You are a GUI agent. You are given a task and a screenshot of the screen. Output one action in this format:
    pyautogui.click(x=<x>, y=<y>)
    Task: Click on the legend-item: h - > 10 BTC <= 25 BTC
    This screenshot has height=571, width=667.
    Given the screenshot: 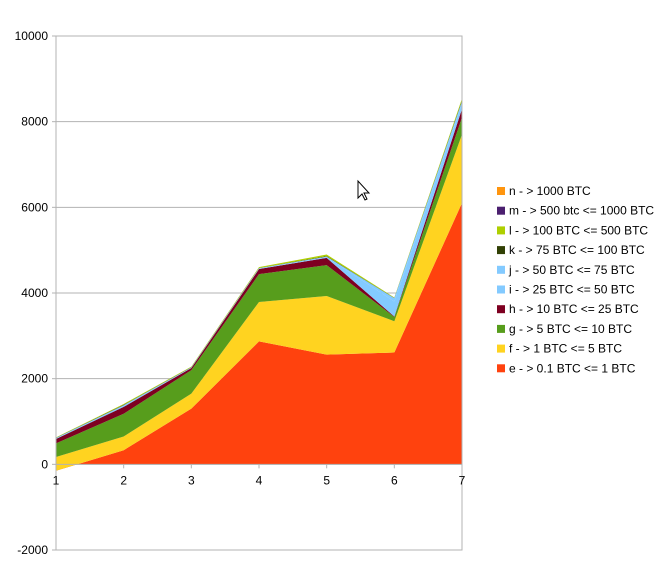 What is the action you would take?
    pyautogui.click(x=568, y=309)
    